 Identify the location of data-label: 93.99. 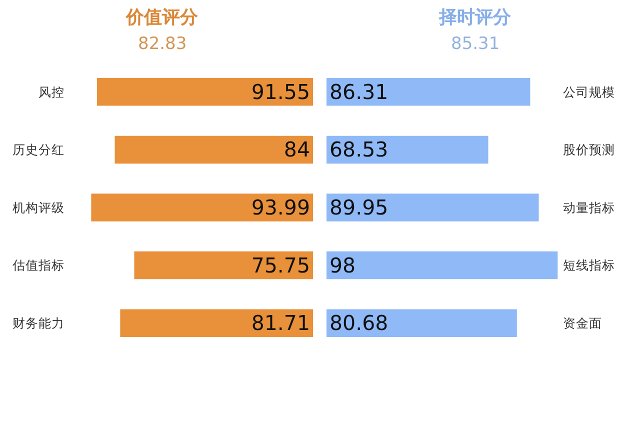
(280, 208).